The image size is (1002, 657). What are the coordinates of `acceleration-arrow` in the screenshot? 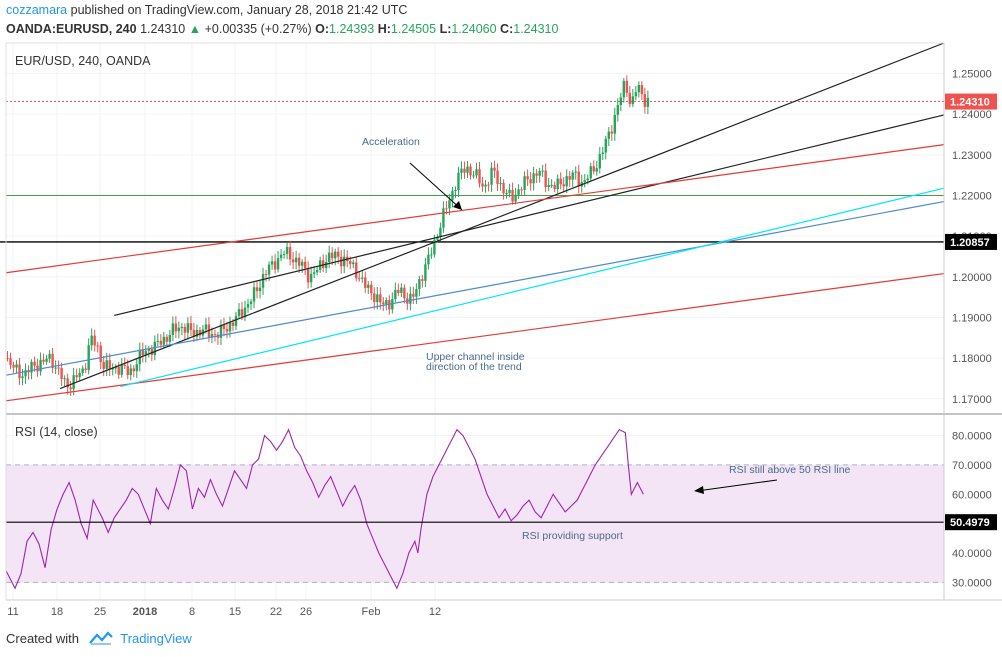 It's located at (436, 186).